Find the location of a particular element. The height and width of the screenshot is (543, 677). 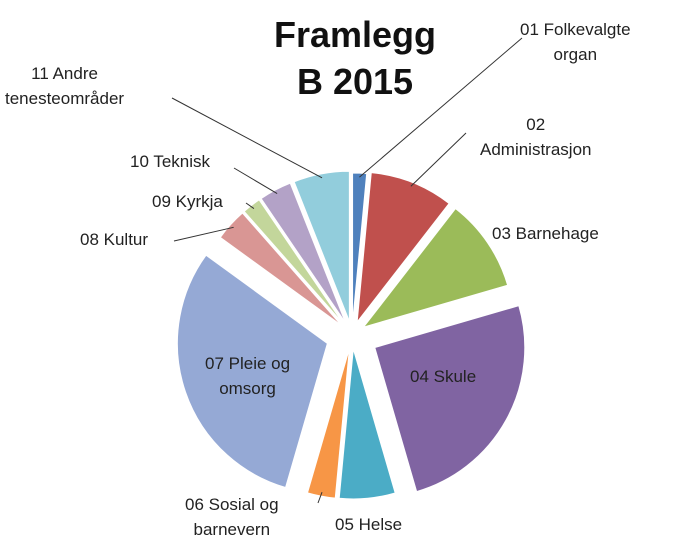

chart-title: Framlegg B 2015 is located at coordinates (355, 58).